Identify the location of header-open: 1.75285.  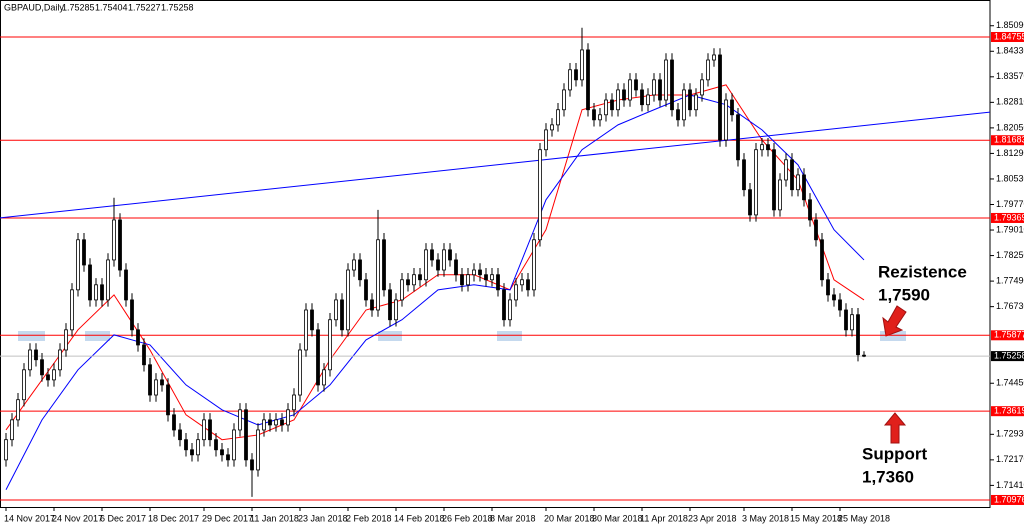
(78, 7).